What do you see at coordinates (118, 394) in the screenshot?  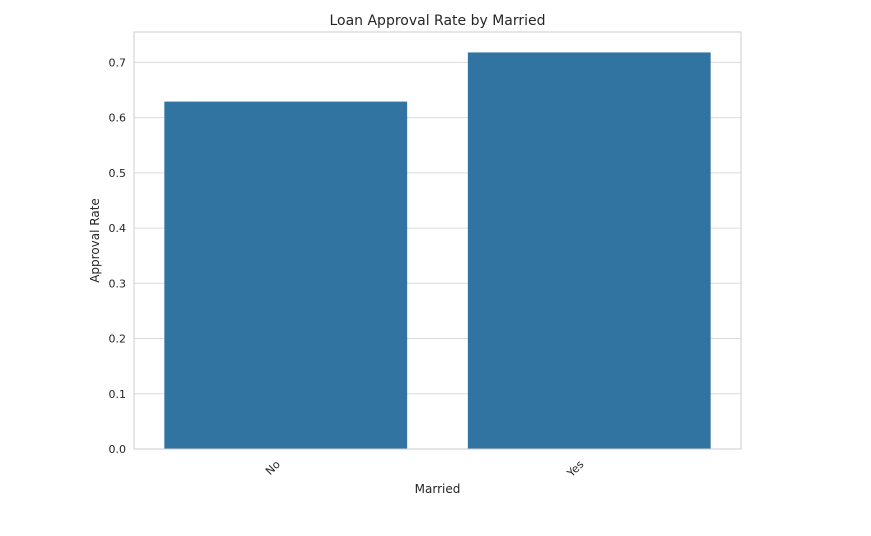 I see `y-tick-label: 0.1` at bounding box center [118, 394].